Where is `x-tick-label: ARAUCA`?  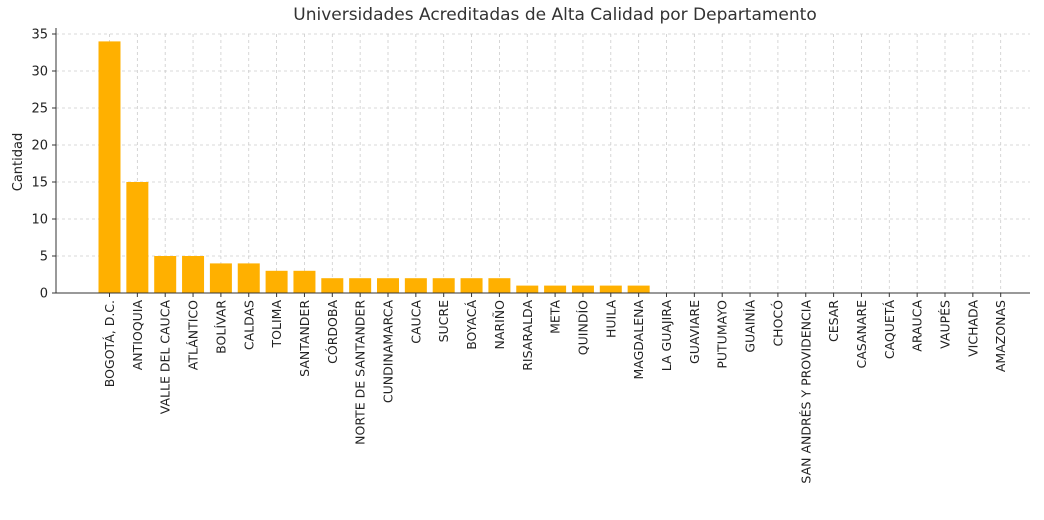
x-tick-label: ARAUCA is located at coordinates (917, 326).